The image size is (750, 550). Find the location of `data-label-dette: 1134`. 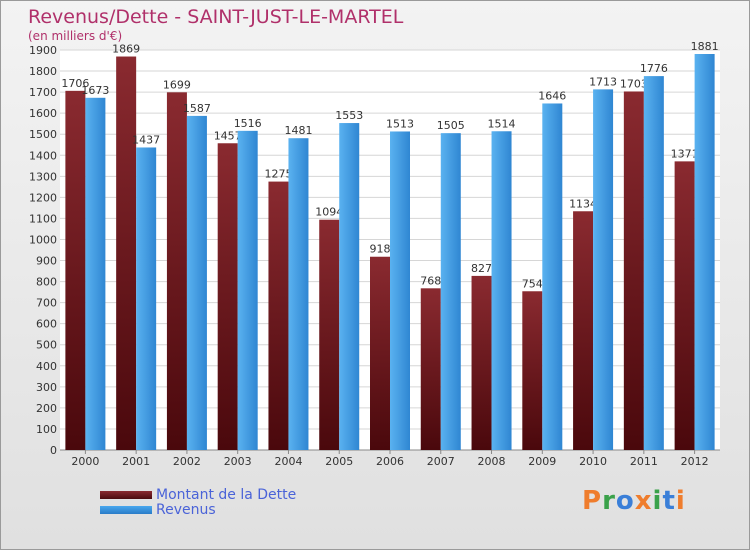

data-label-dette: 1134 is located at coordinates (583, 203).